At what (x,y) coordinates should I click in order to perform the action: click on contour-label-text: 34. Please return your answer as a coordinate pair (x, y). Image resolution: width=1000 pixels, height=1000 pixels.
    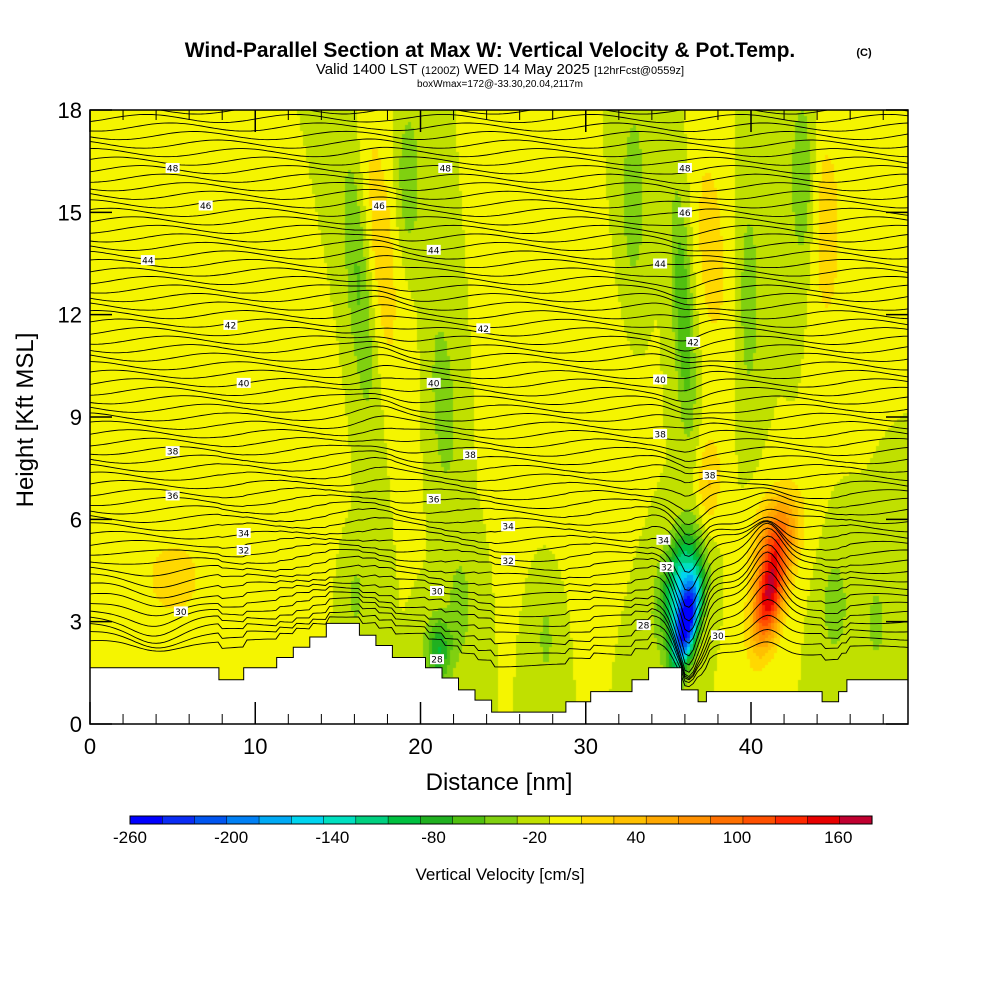
    Looking at the image, I should click on (664, 541).